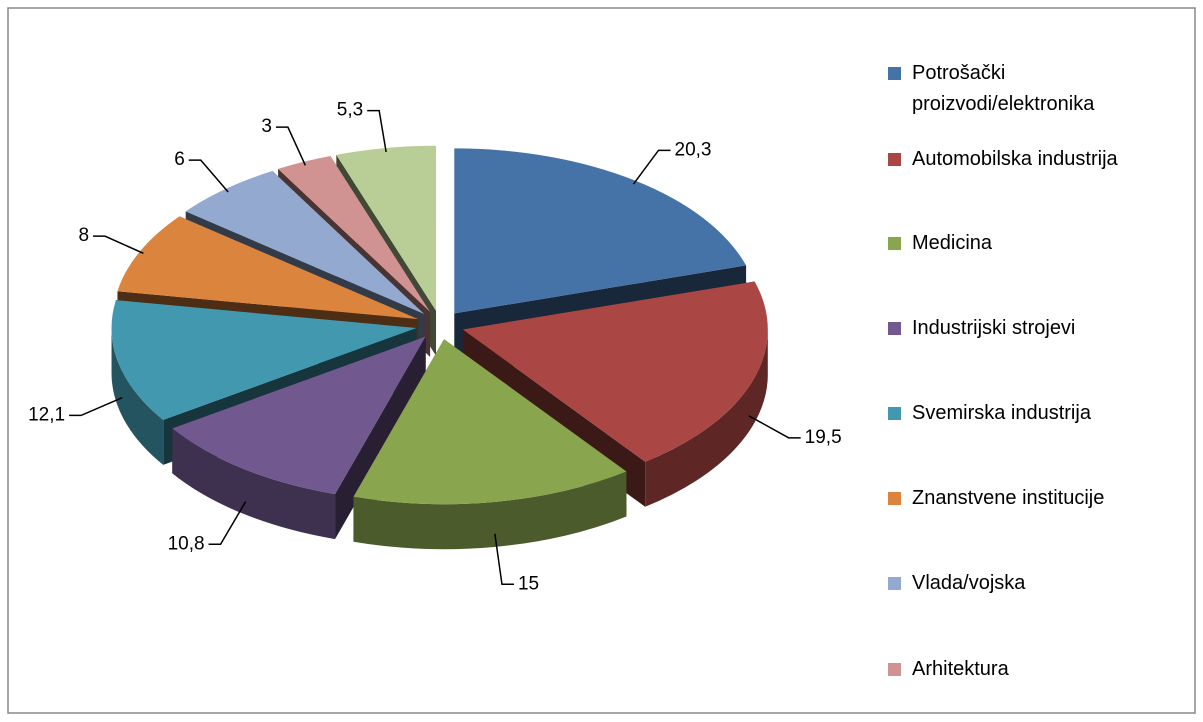 The image size is (1203, 722). I want to click on legend-item: Vlada/vojska, so click(1033, 583).